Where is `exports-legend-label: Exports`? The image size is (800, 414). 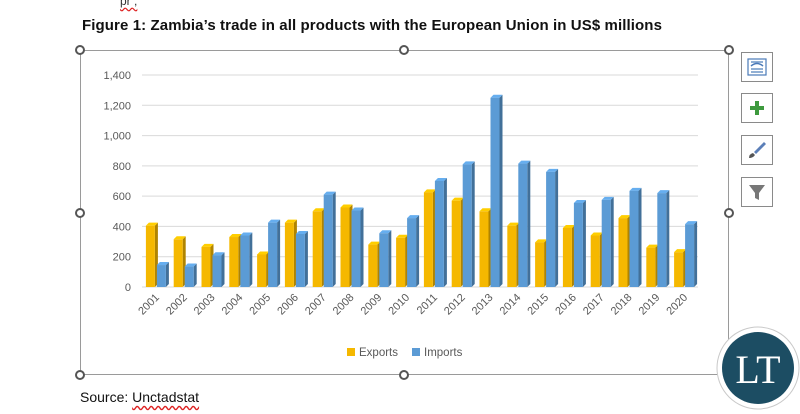 exports-legend-label: Exports is located at coordinates (378, 353).